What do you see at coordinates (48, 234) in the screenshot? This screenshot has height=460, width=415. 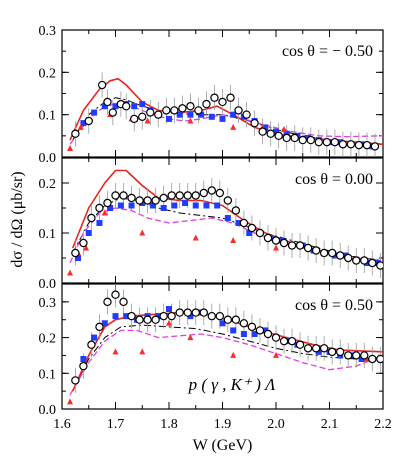 I see `y-tick-label: 0.1` at bounding box center [48, 234].